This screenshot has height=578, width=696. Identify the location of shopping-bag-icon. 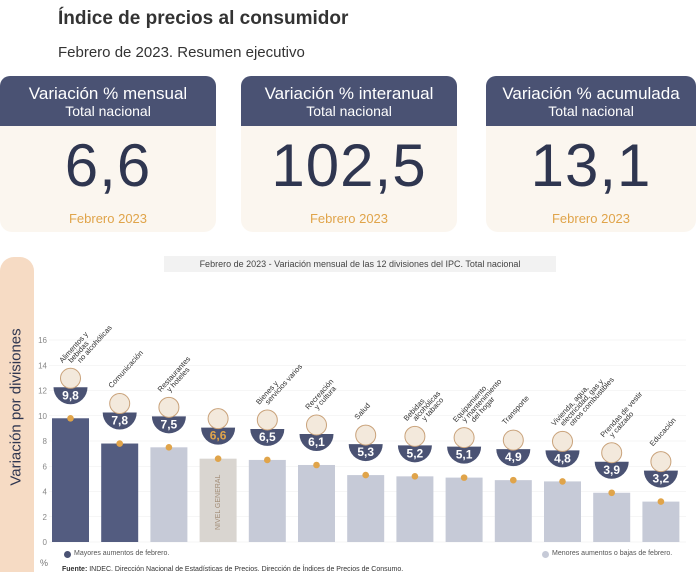
(218, 419).